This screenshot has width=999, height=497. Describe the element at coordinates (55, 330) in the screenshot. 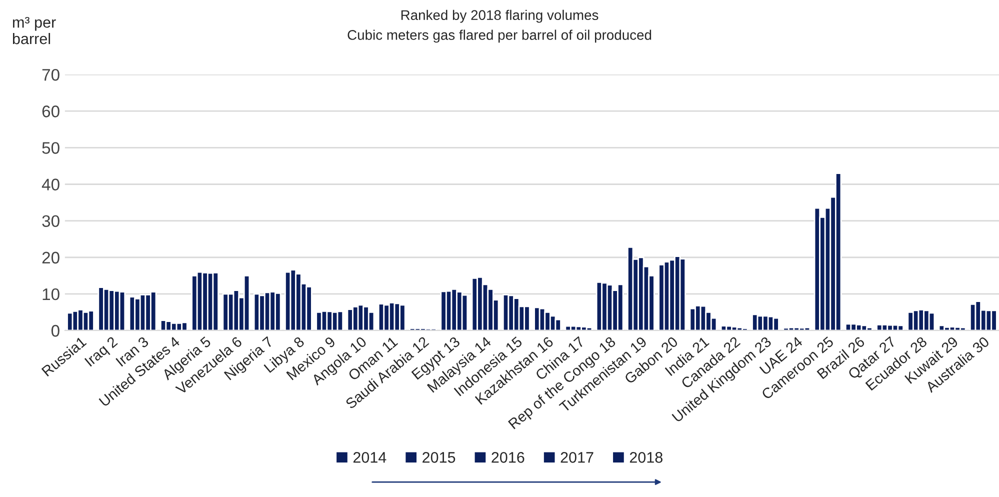

I see `y-tick-label: 0` at that location.